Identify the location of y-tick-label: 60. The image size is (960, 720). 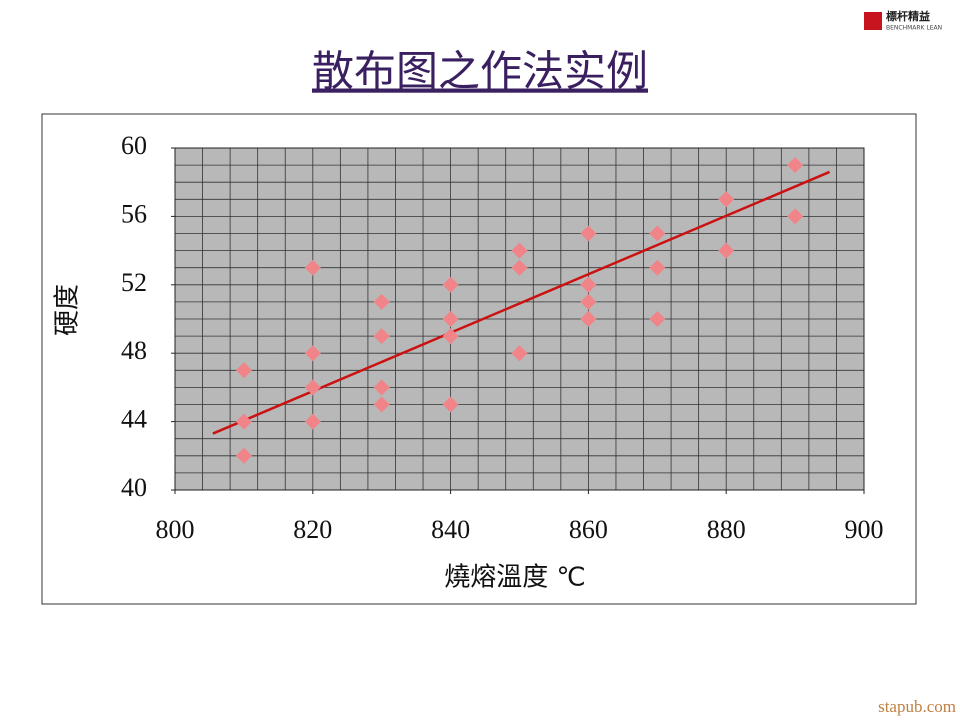
(134, 145).